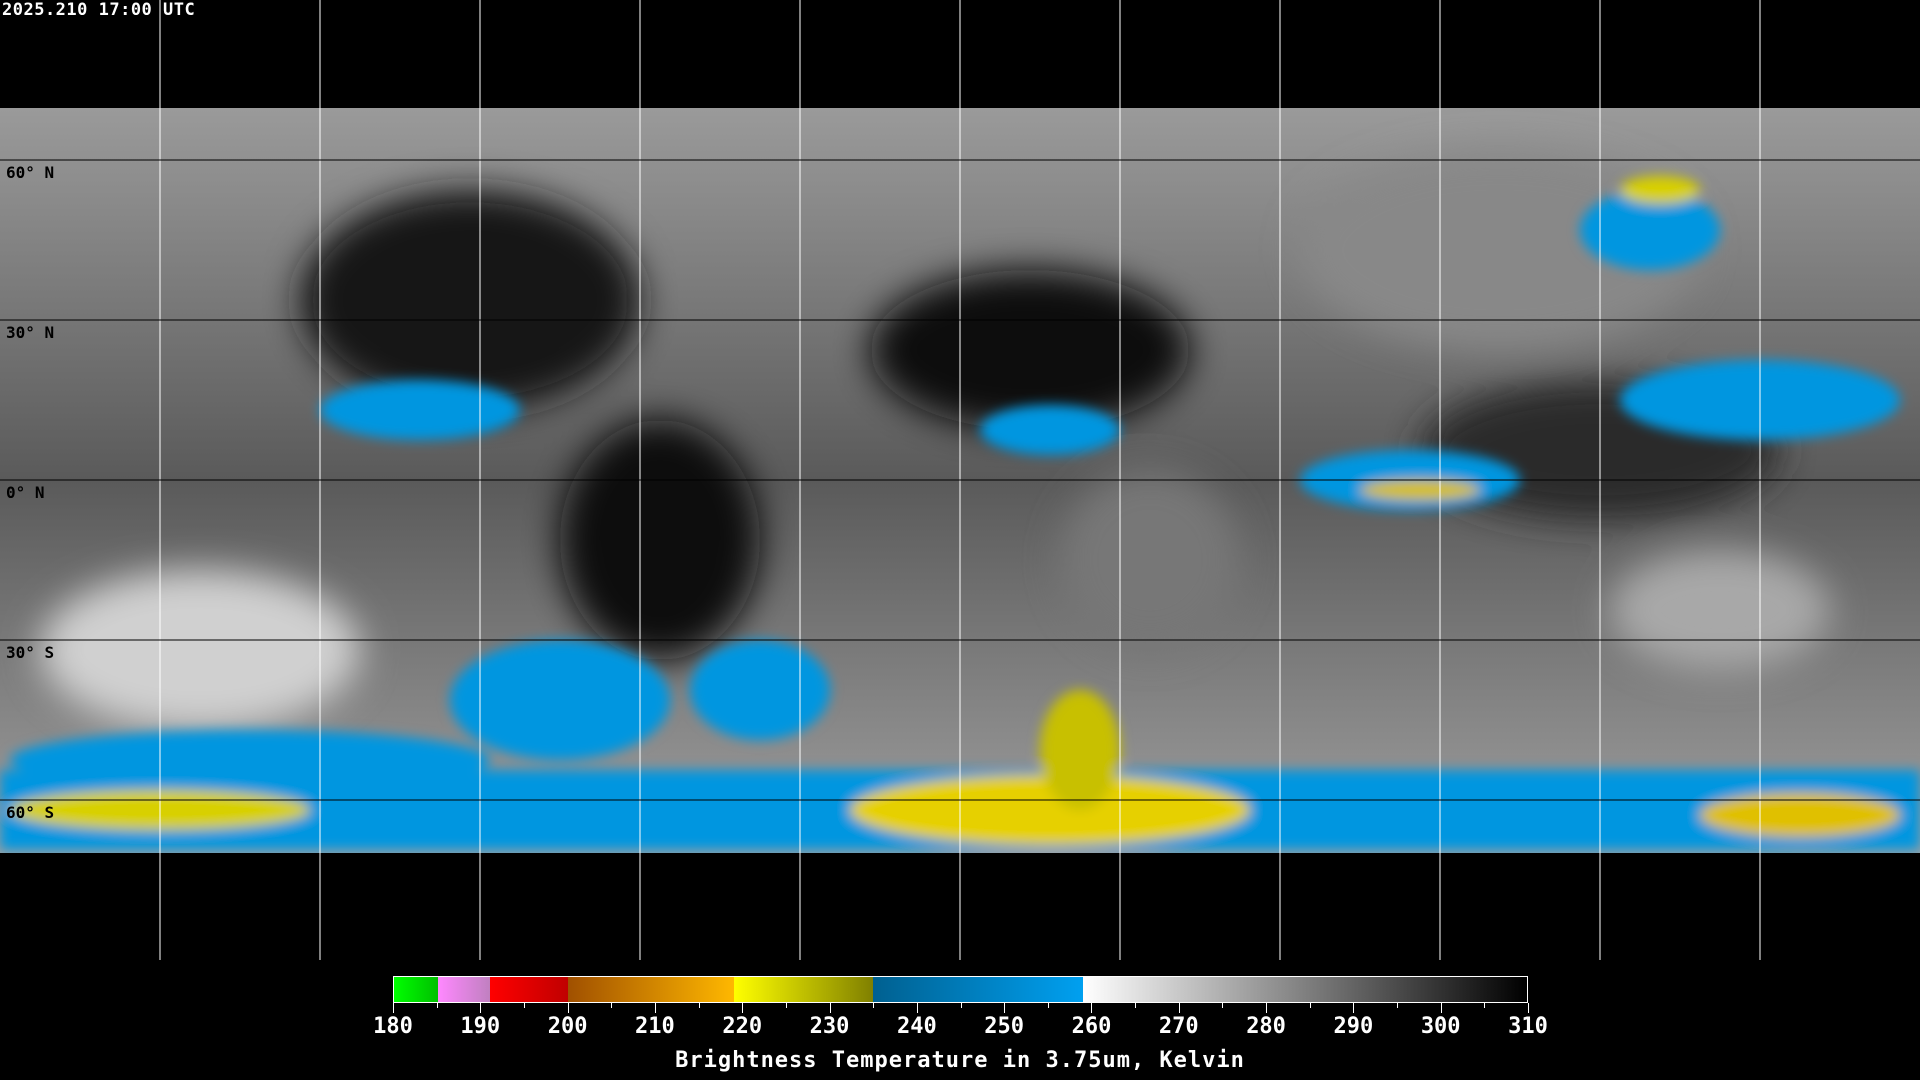 The width and height of the screenshot is (1920, 1080). What do you see at coordinates (30, 332) in the screenshot?
I see `lat-label-30n: 30° N` at bounding box center [30, 332].